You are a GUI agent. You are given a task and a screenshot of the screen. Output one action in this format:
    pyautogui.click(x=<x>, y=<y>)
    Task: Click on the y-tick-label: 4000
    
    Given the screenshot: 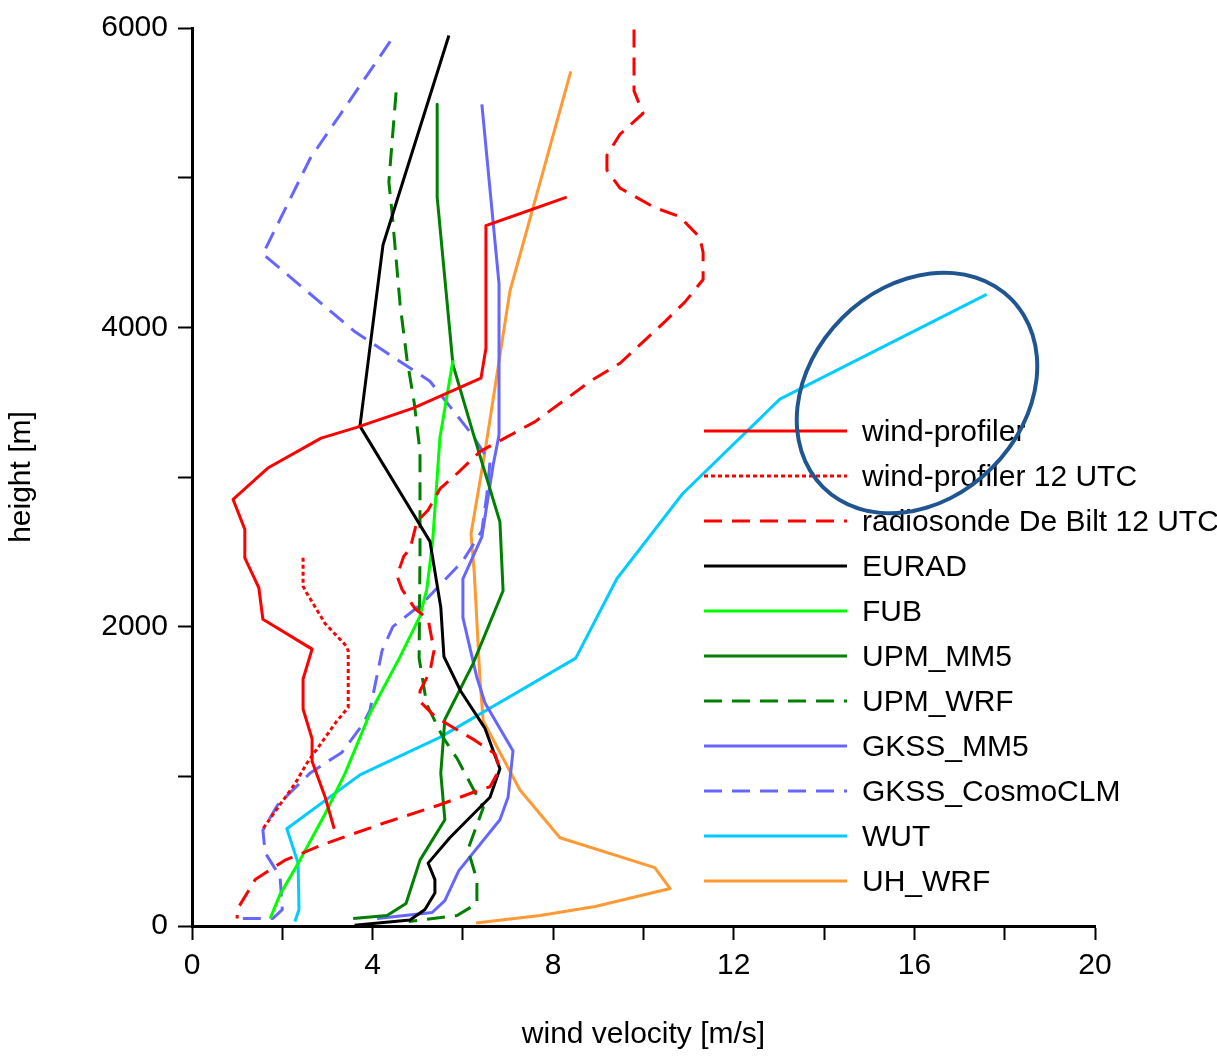 What is the action you would take?
    pyautogui.click(x=134, y=325)
    